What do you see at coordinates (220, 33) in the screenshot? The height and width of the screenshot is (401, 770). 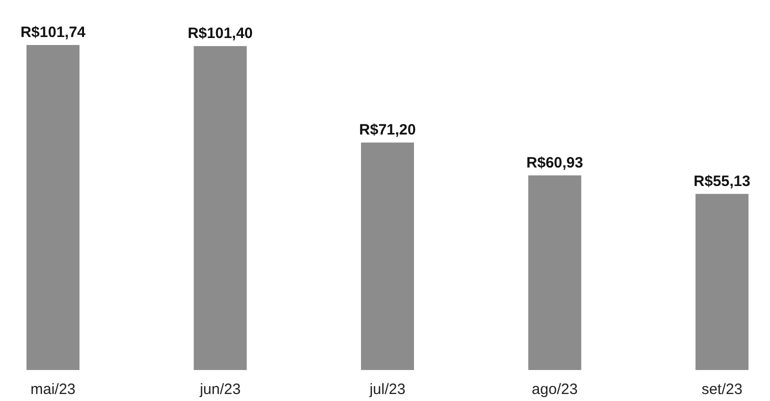 I see `data-label: R$101,40` at bounding box center [220, 33].